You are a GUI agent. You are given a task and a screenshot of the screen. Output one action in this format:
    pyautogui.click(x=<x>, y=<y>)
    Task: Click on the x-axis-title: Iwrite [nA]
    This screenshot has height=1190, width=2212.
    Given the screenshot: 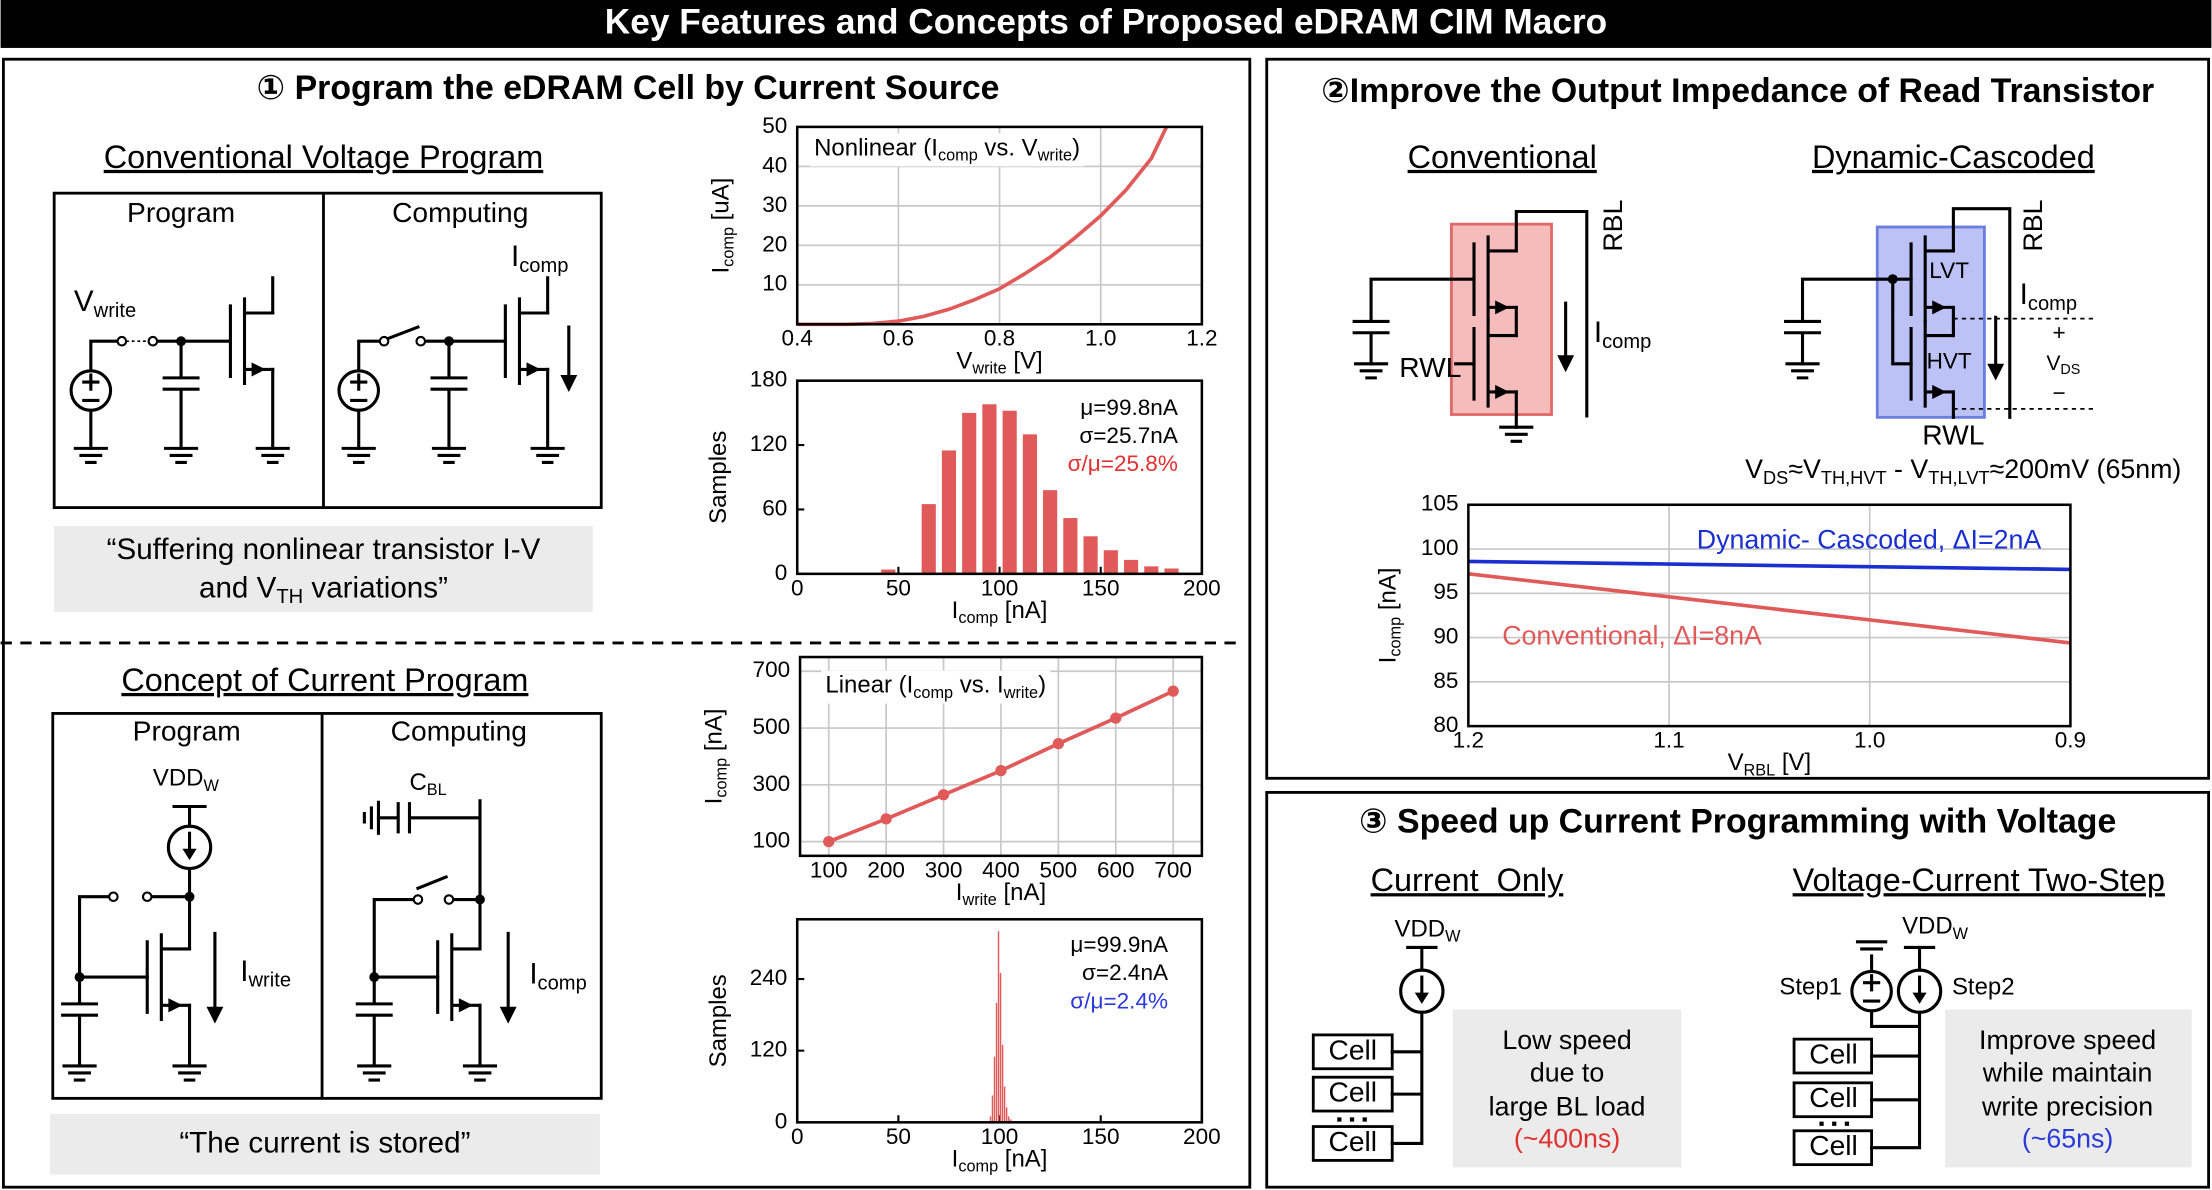 What is the action you would take?
    pyautogui.click(x=1001, y=894)
    